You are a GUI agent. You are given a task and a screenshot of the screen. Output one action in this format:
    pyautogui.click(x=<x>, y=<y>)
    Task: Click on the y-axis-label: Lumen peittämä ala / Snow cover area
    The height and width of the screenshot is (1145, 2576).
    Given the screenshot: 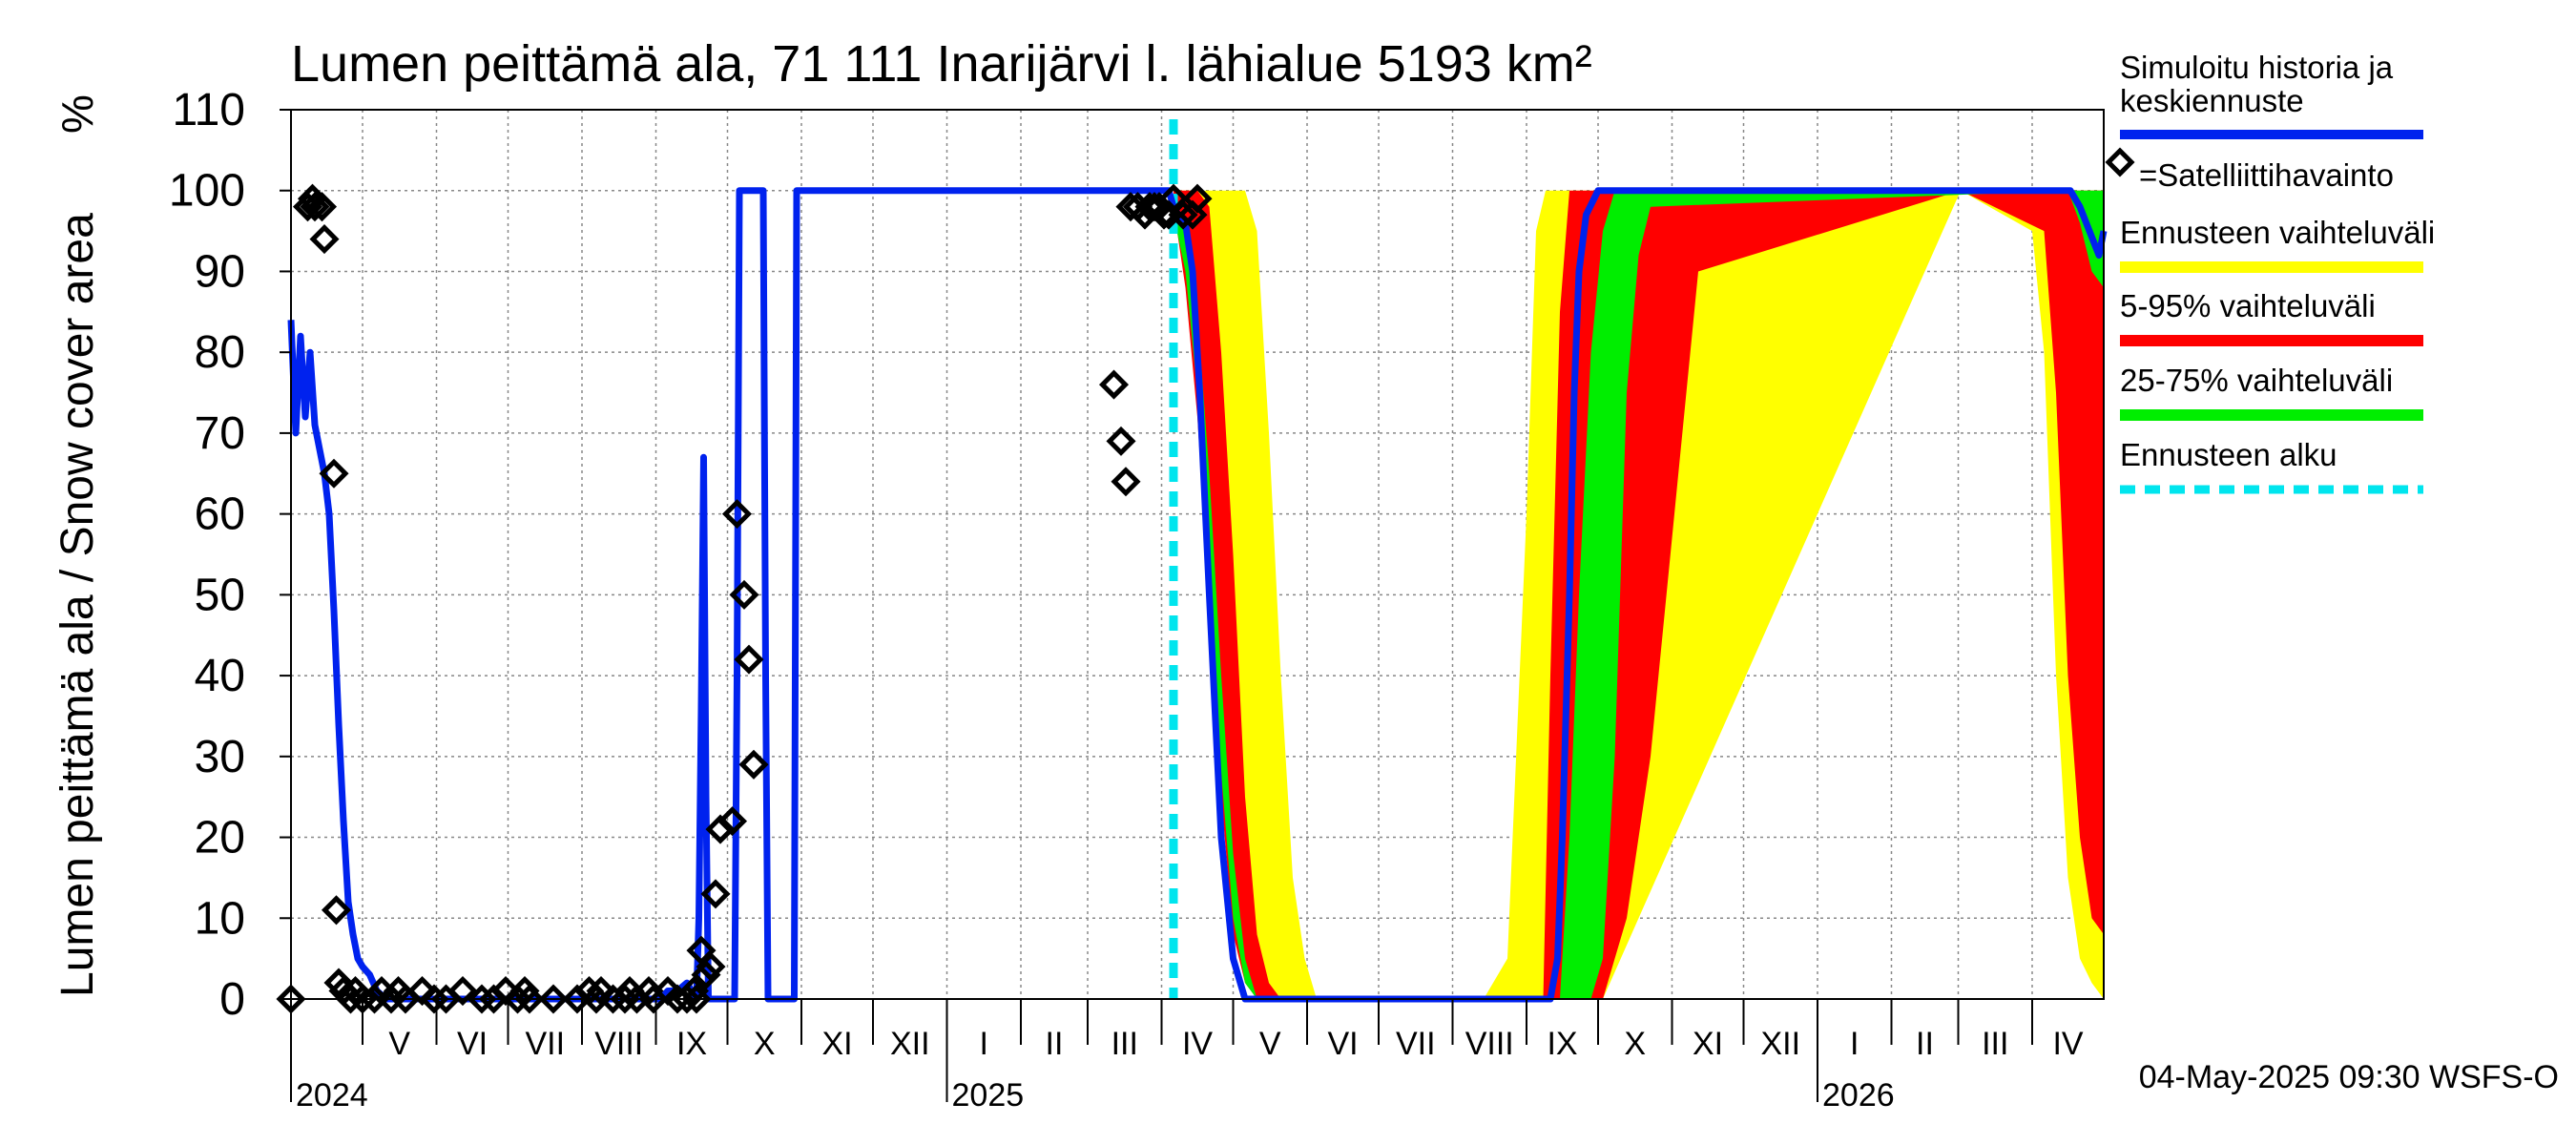 What is the action you would take?
    pyautogui.click(x=77, y=605)
    